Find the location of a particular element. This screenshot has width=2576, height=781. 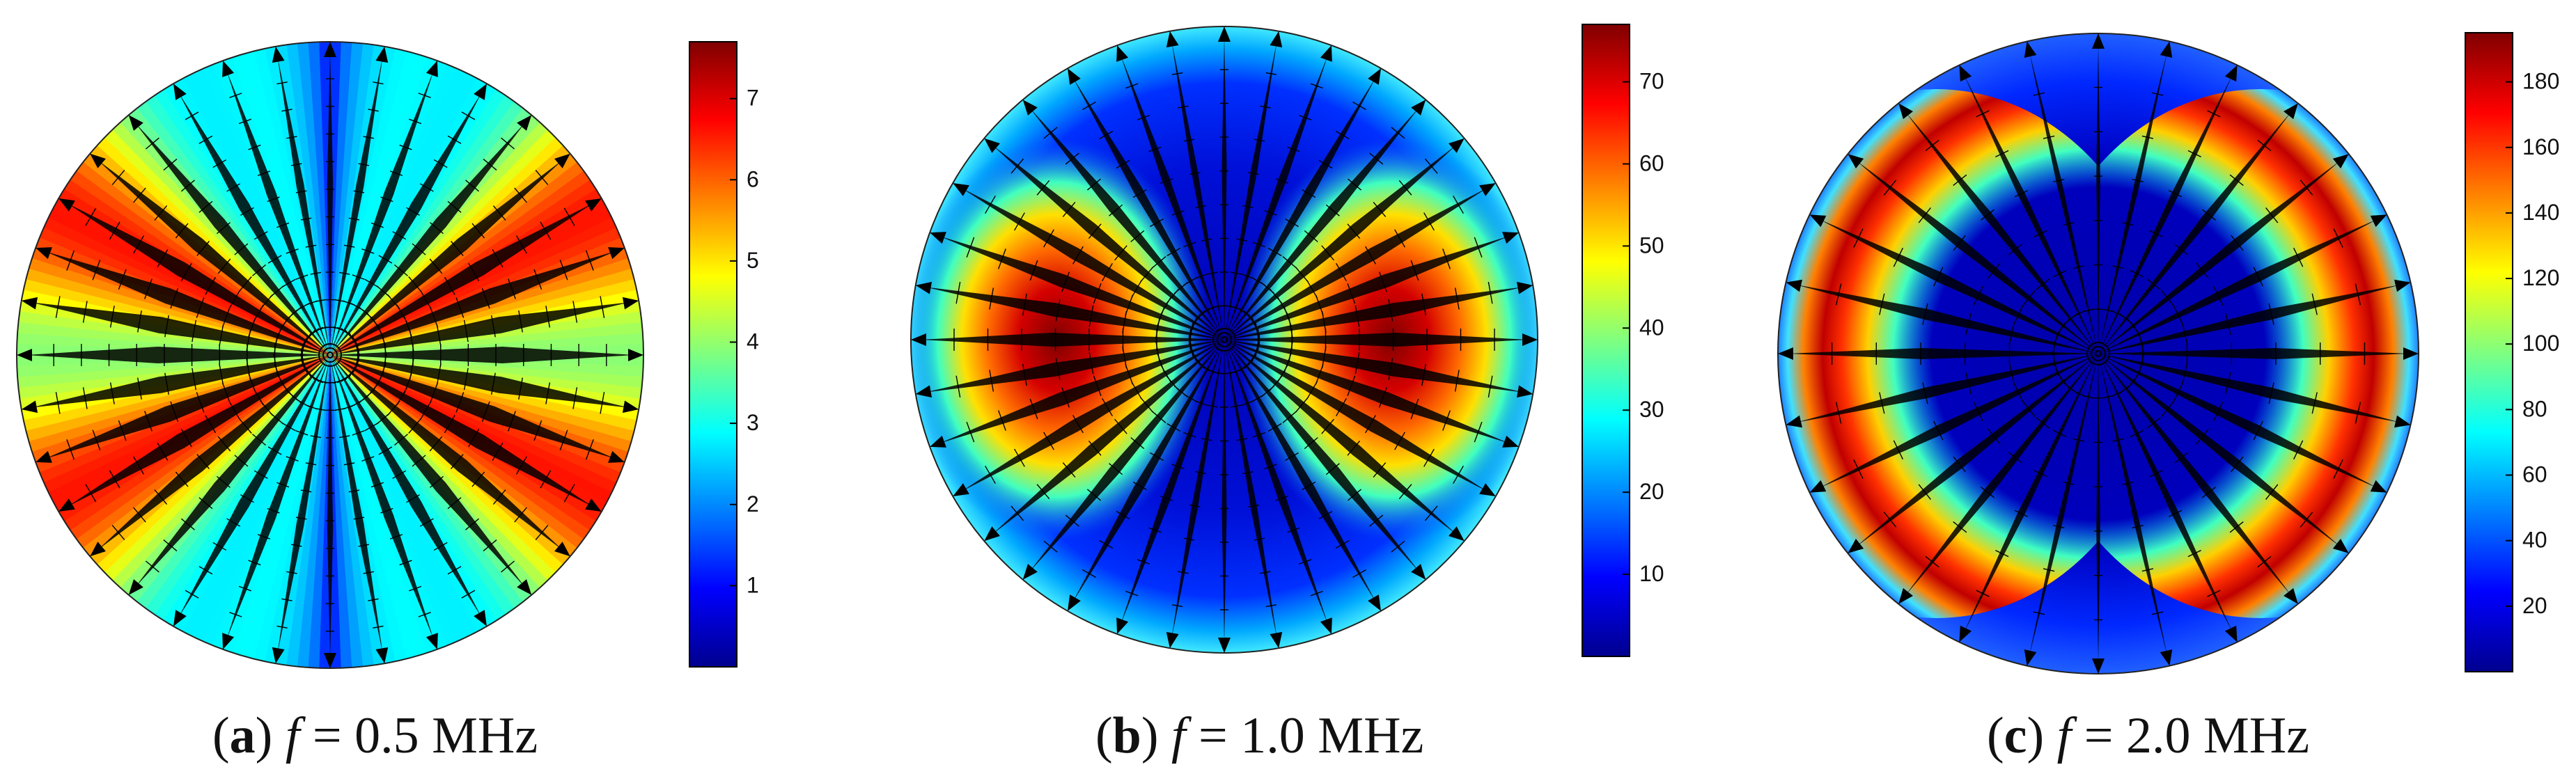

colorbar-tick-label: 30 is located at coordinates (1652, 409).